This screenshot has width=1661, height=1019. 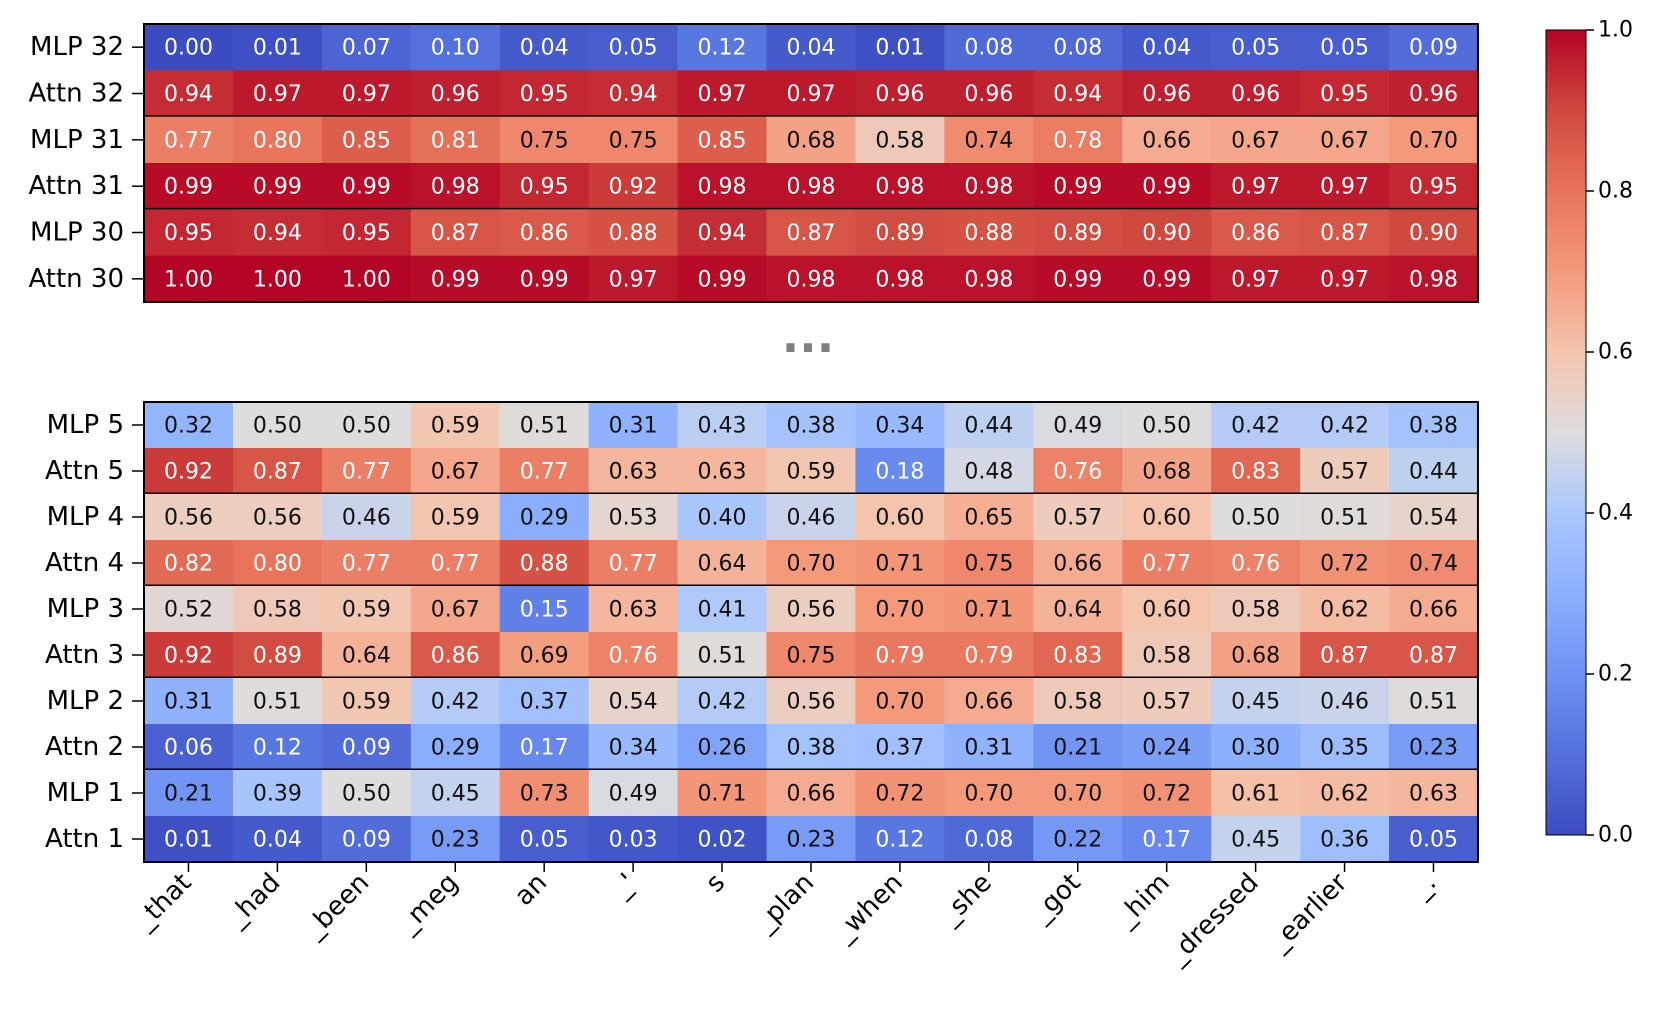 I want to click on cell-value-label: 0.12, so click(x=277, y=748).